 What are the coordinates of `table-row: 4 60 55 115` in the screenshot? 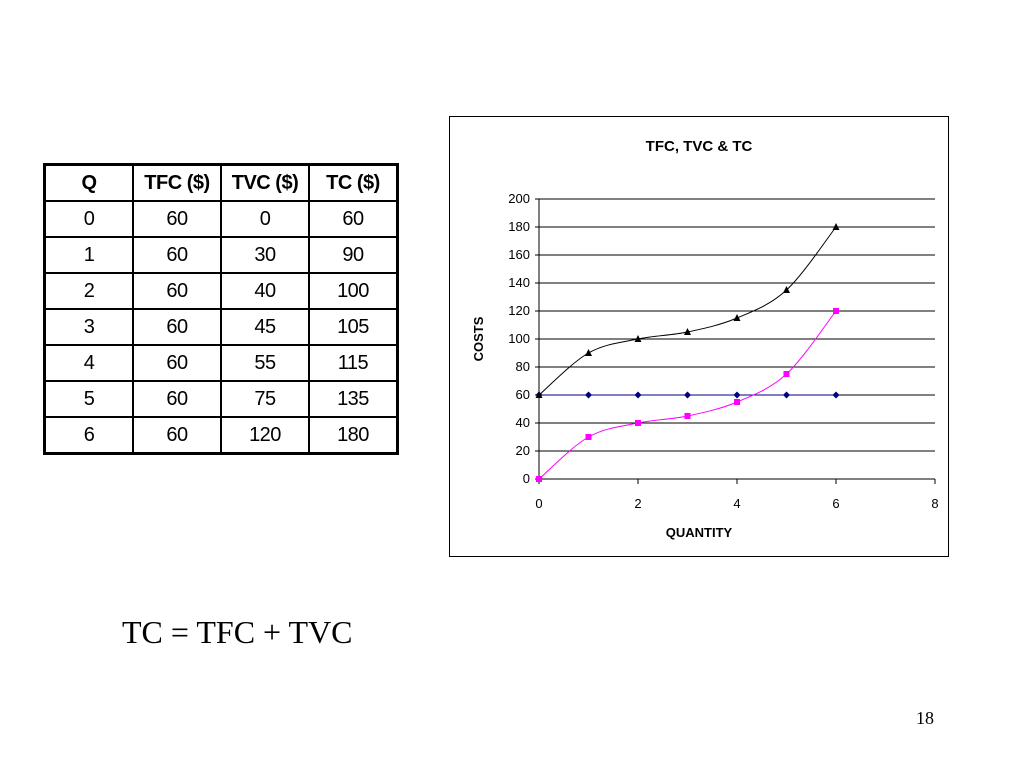 It's located at (221, 363).